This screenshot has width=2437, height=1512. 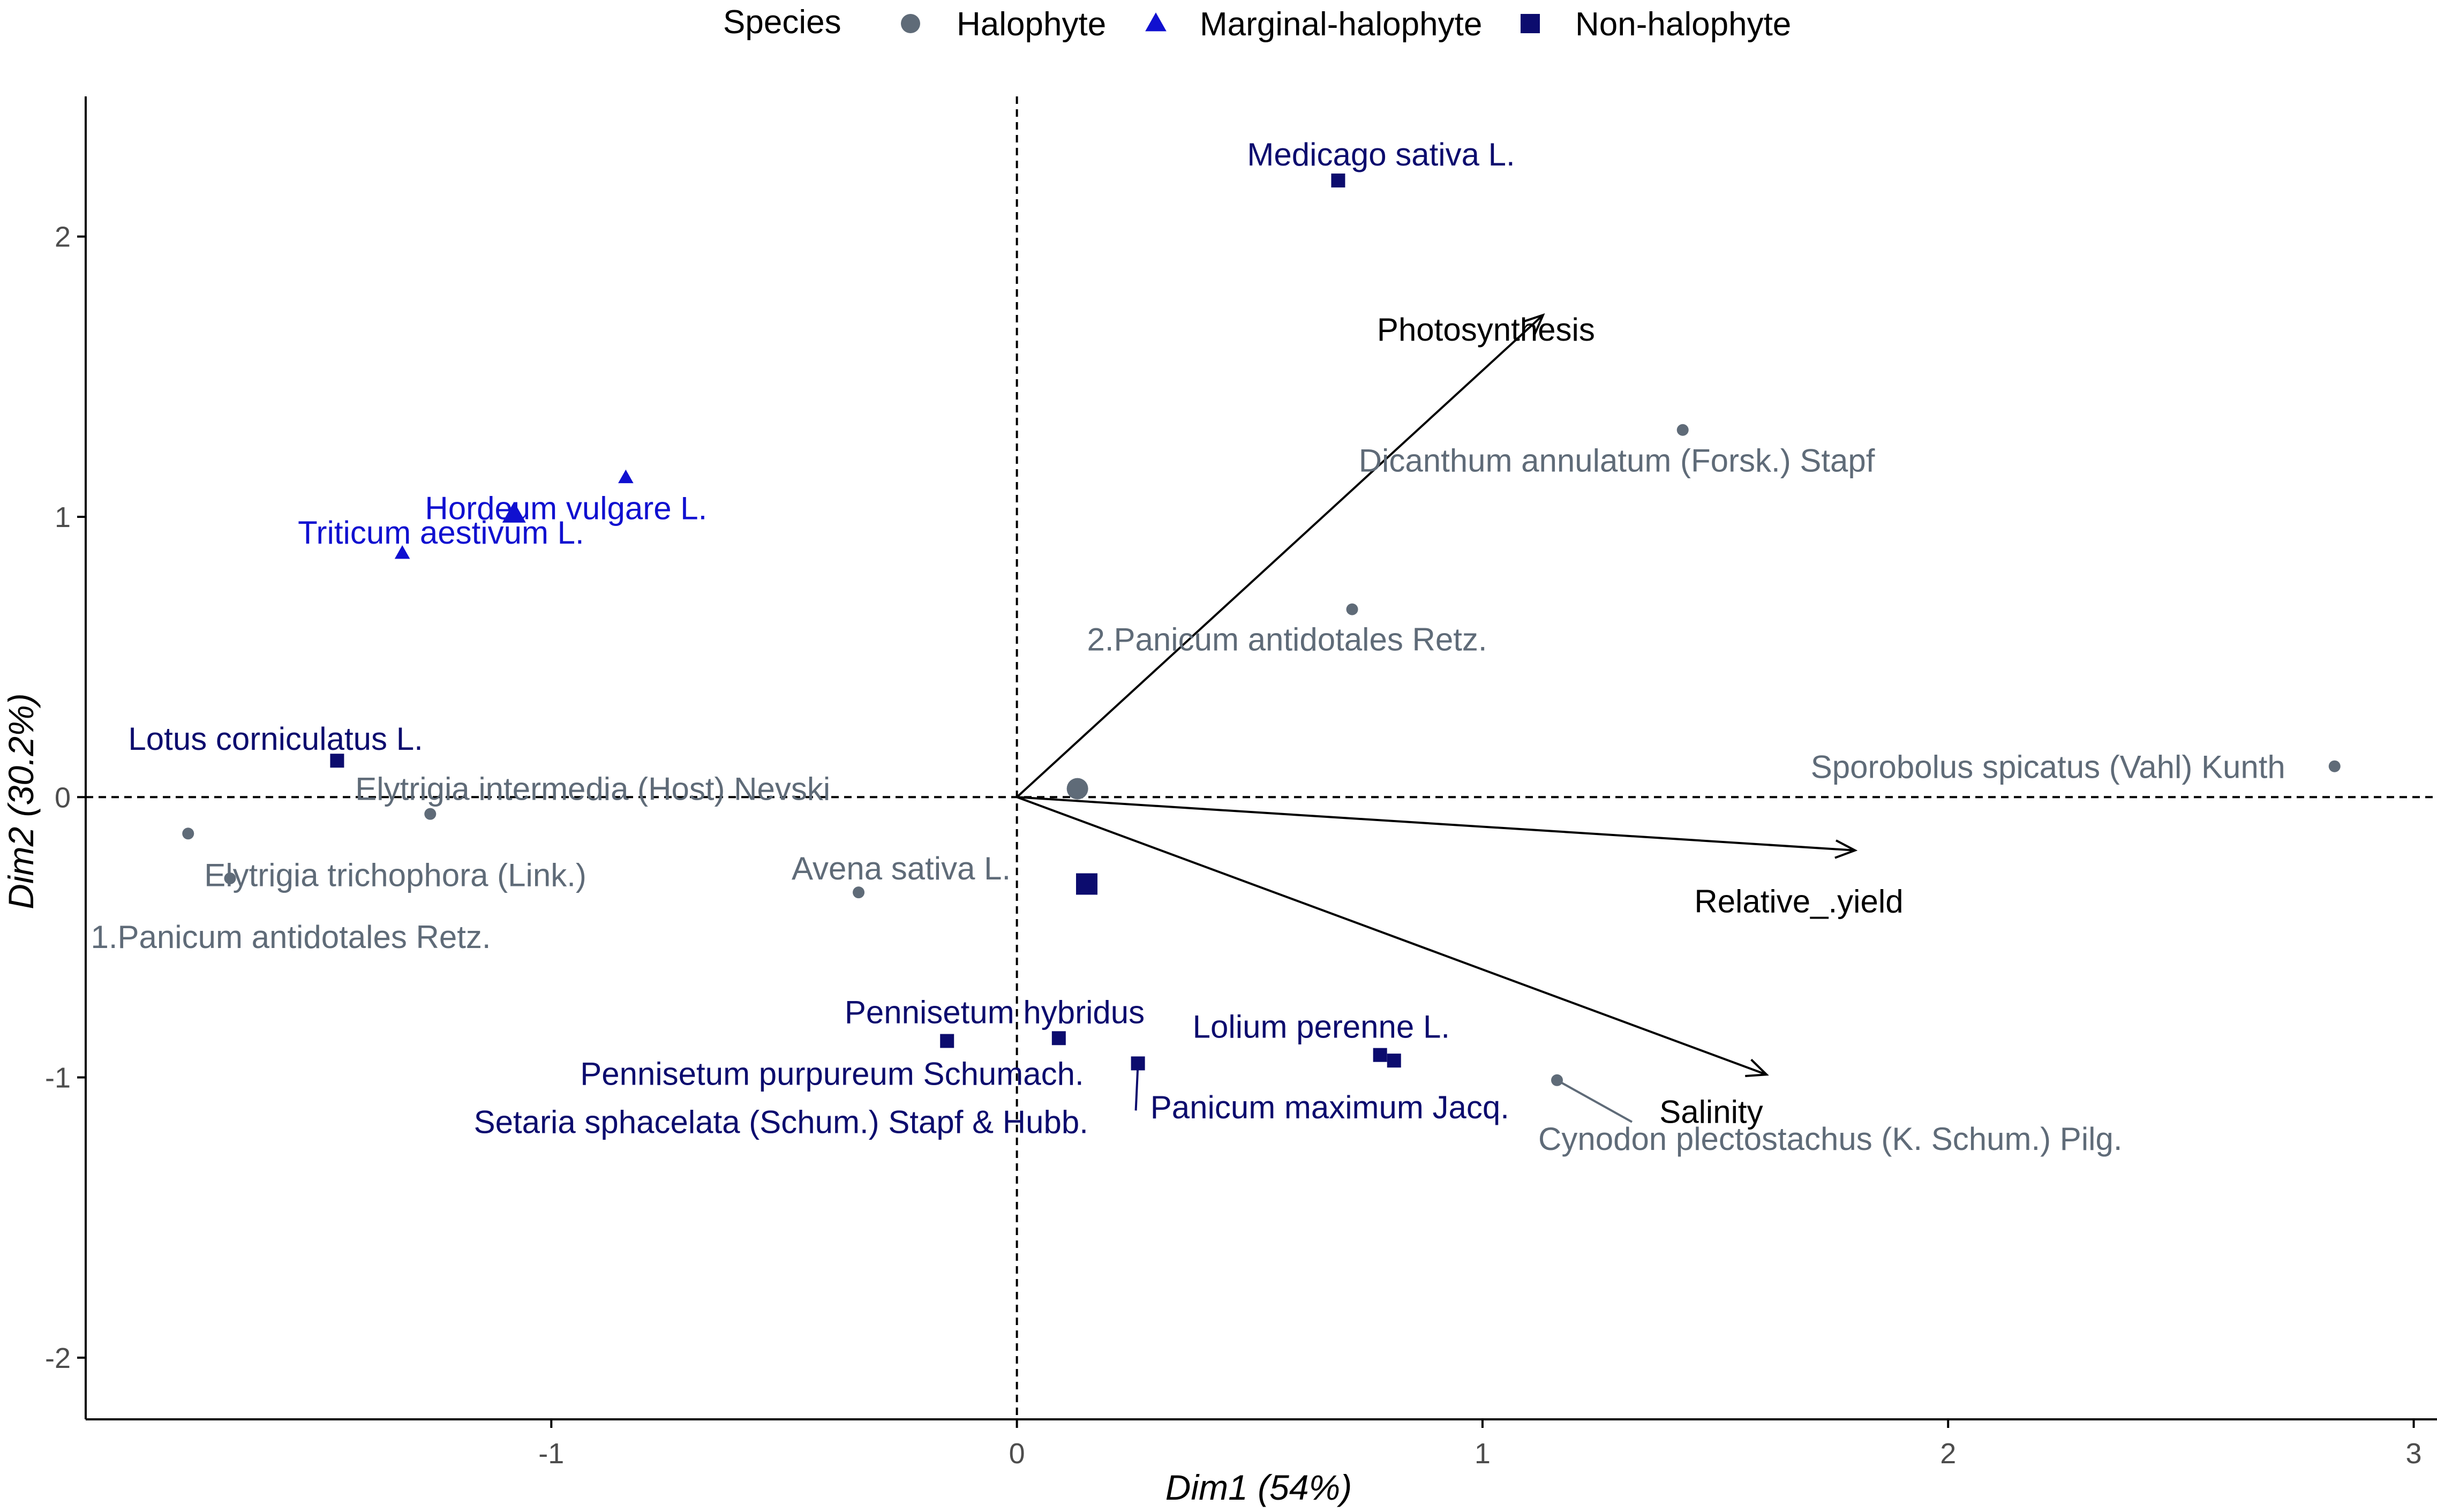 What do you see at coordinates (441, 533) in the screenshot?
I see `label-triticum-aestivum-l: Triticum aestivum L.` at bounding box center [441, 533].